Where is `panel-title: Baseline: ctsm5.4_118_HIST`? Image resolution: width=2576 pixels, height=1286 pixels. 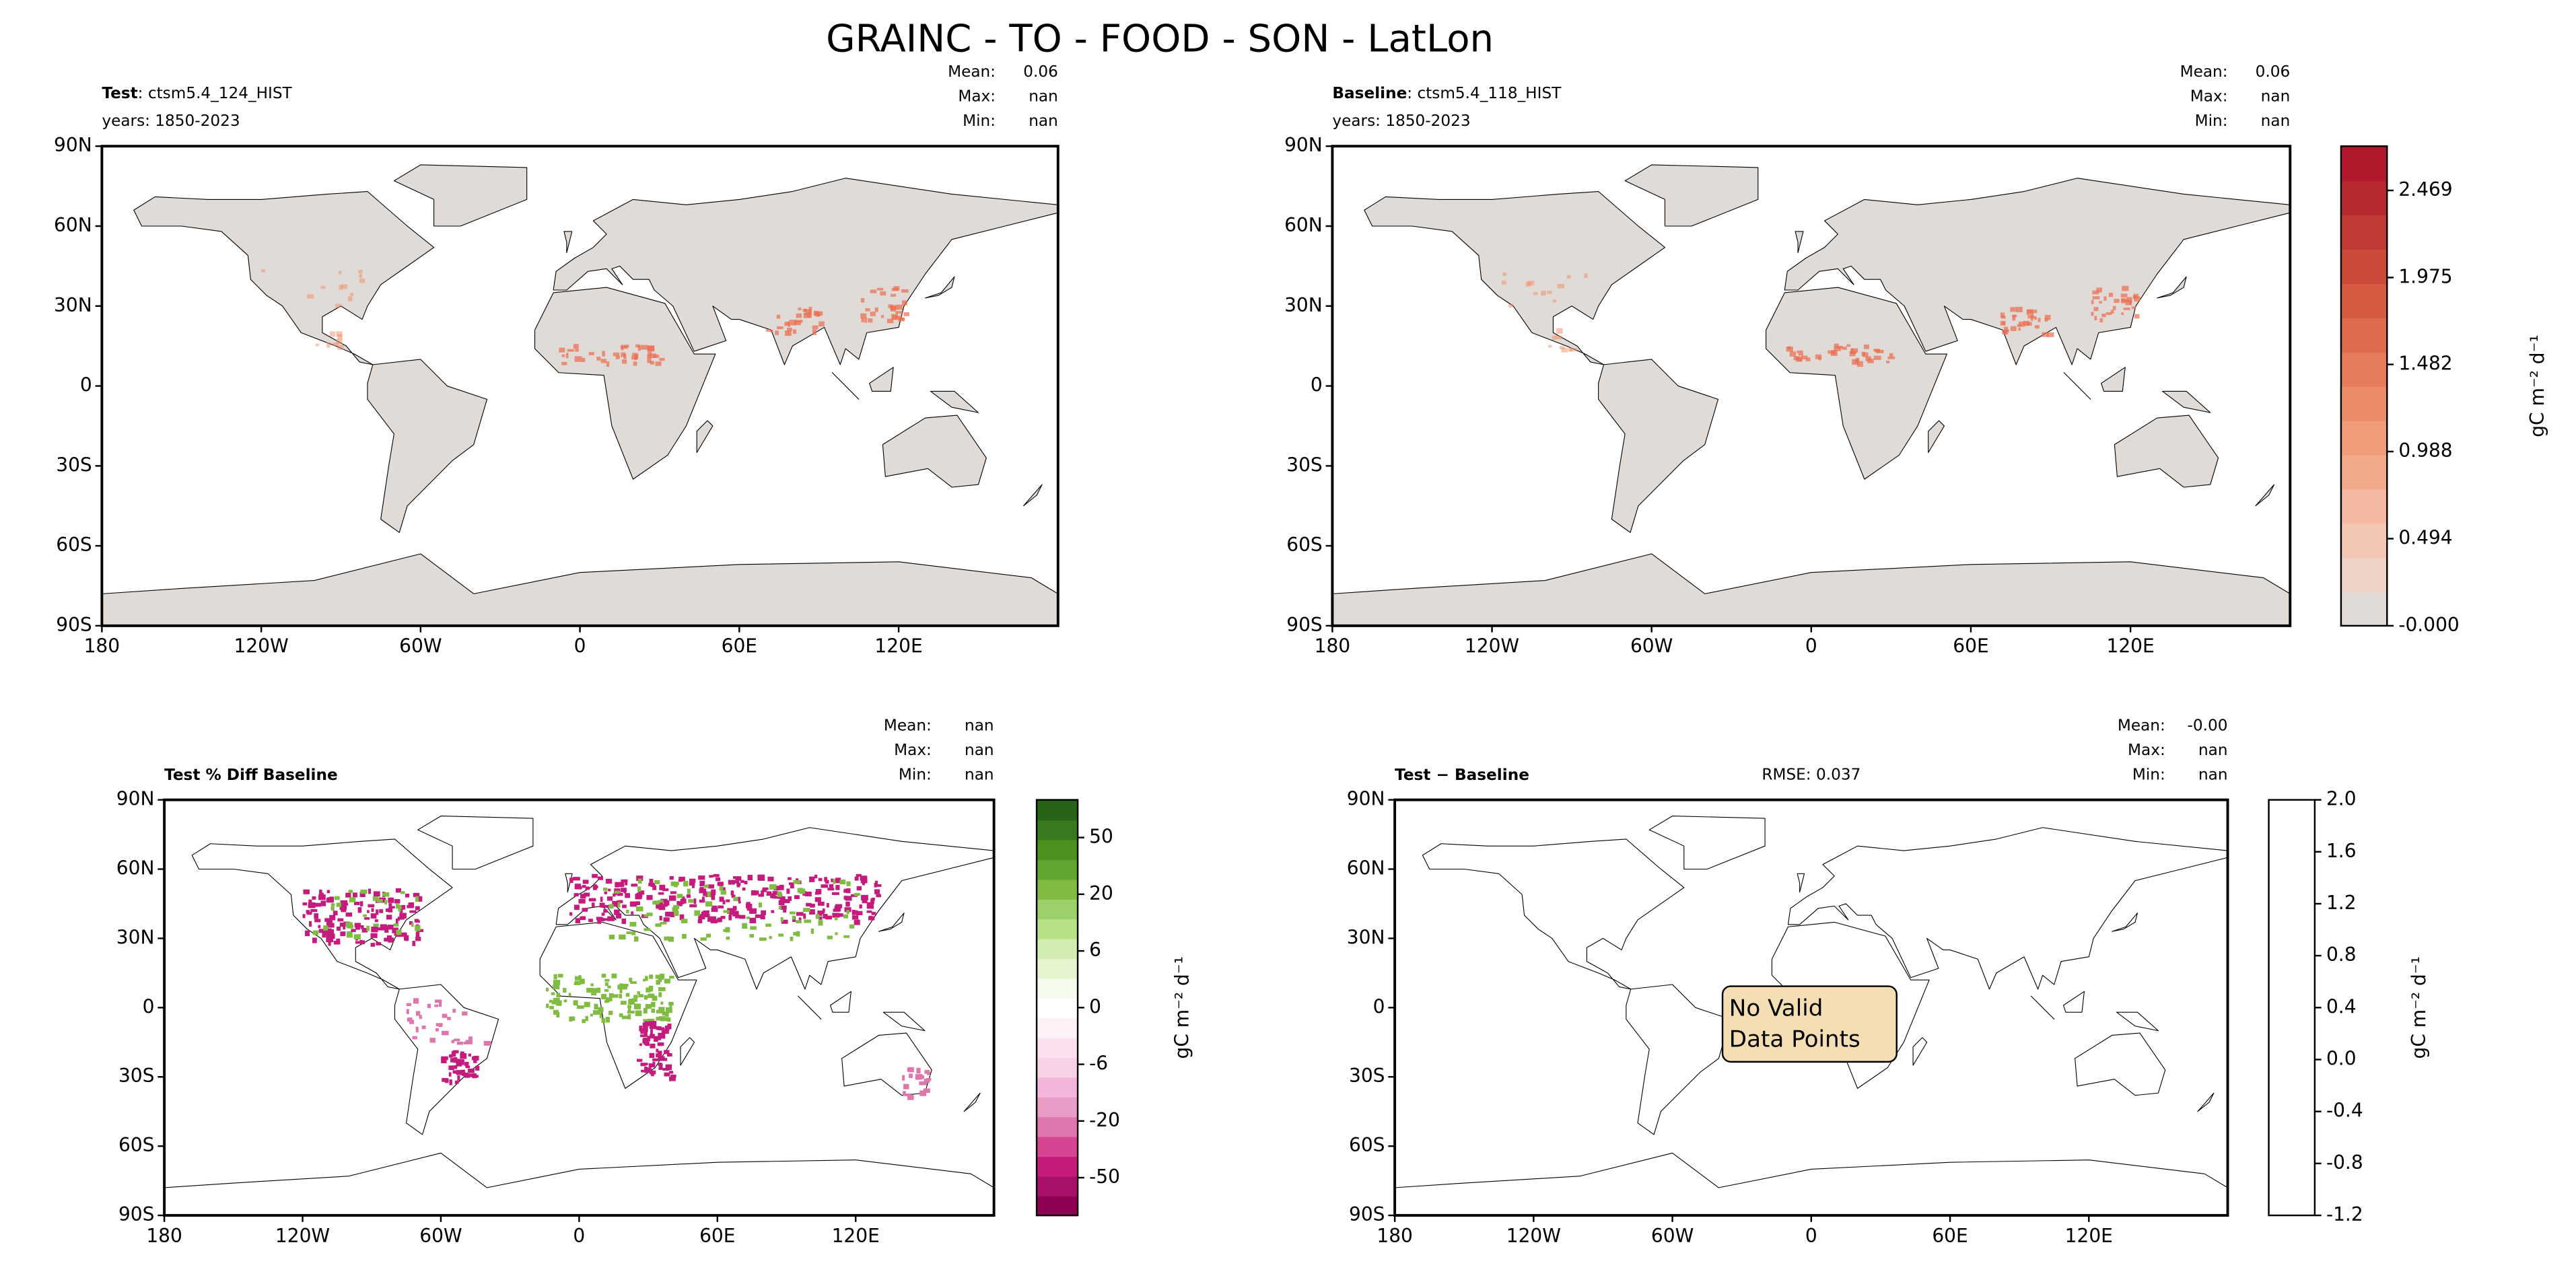 panel-title: Baseline: ctsm5.4_118_HIST is located at coordinates (1447, 93).